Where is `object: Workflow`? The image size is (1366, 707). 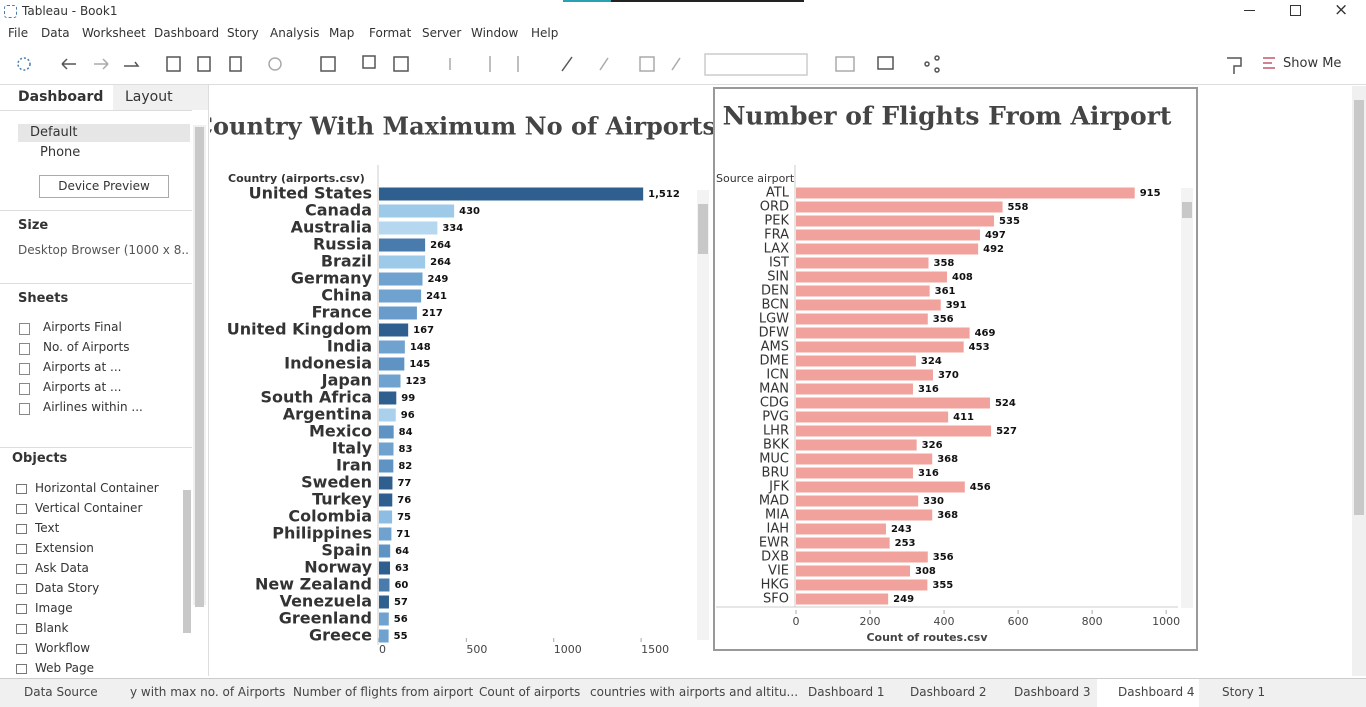
object: Workflow is located at coordinates (63, 648).